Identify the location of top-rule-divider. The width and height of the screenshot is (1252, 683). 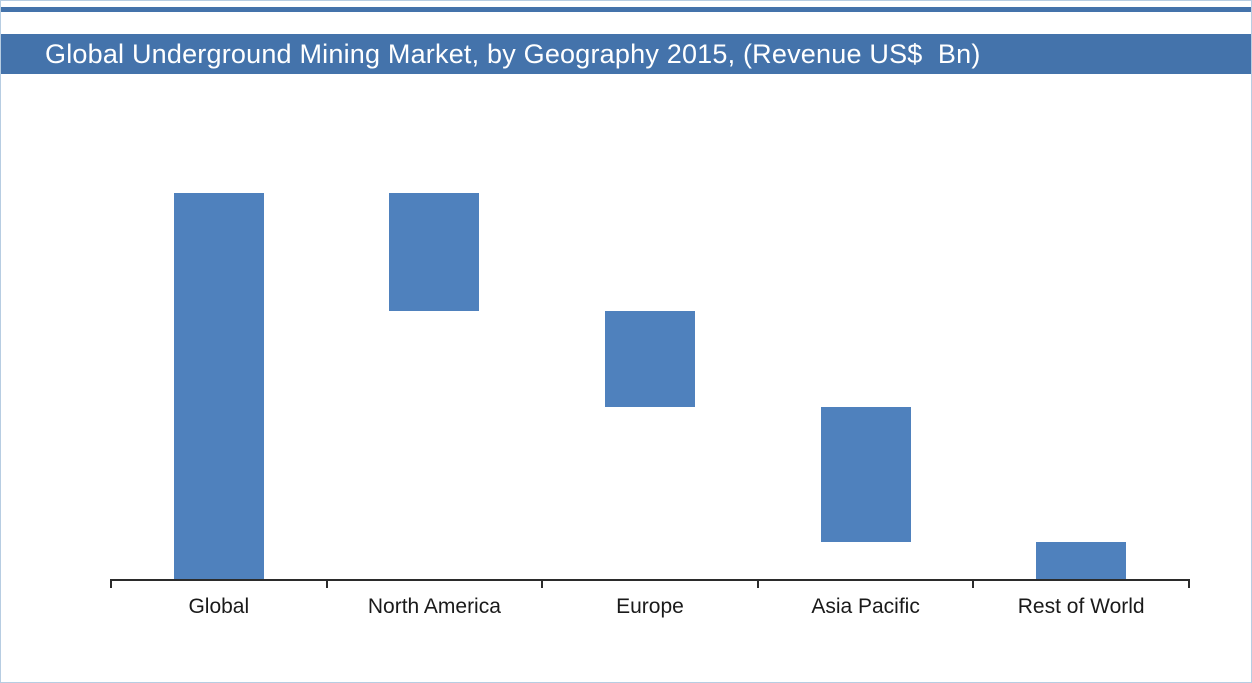
(626, 9).